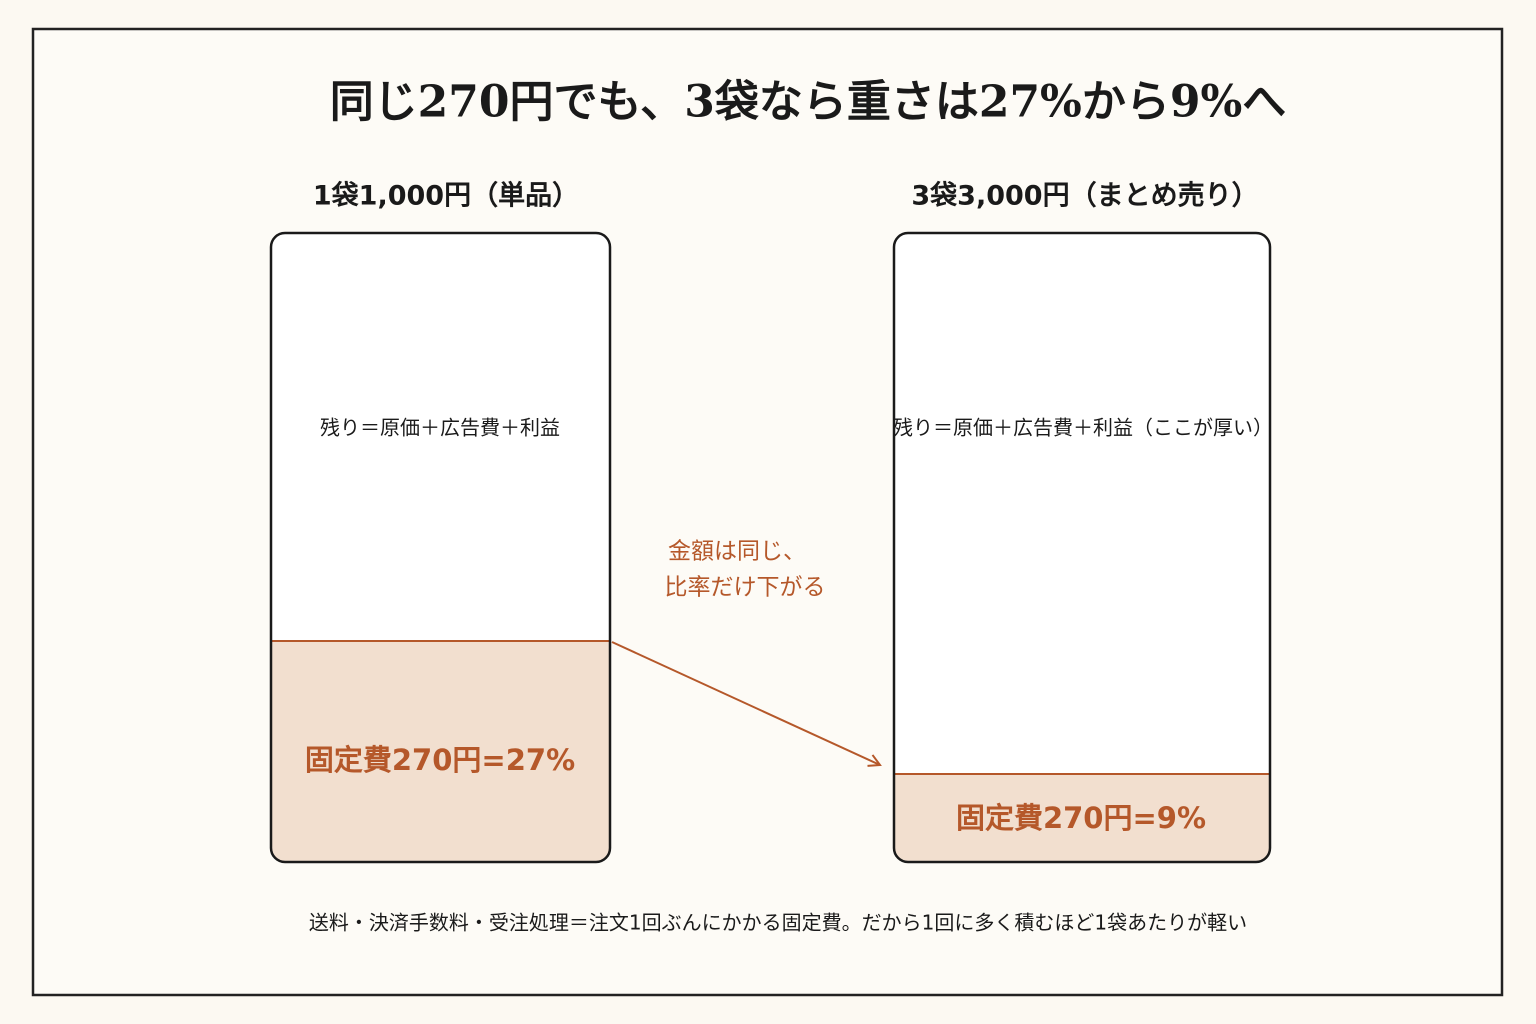 The width and height of the screenshot is (1536, 1024). Describe the element at coordinates (745, 703) in the screenshot. I see `arrow` at that location.